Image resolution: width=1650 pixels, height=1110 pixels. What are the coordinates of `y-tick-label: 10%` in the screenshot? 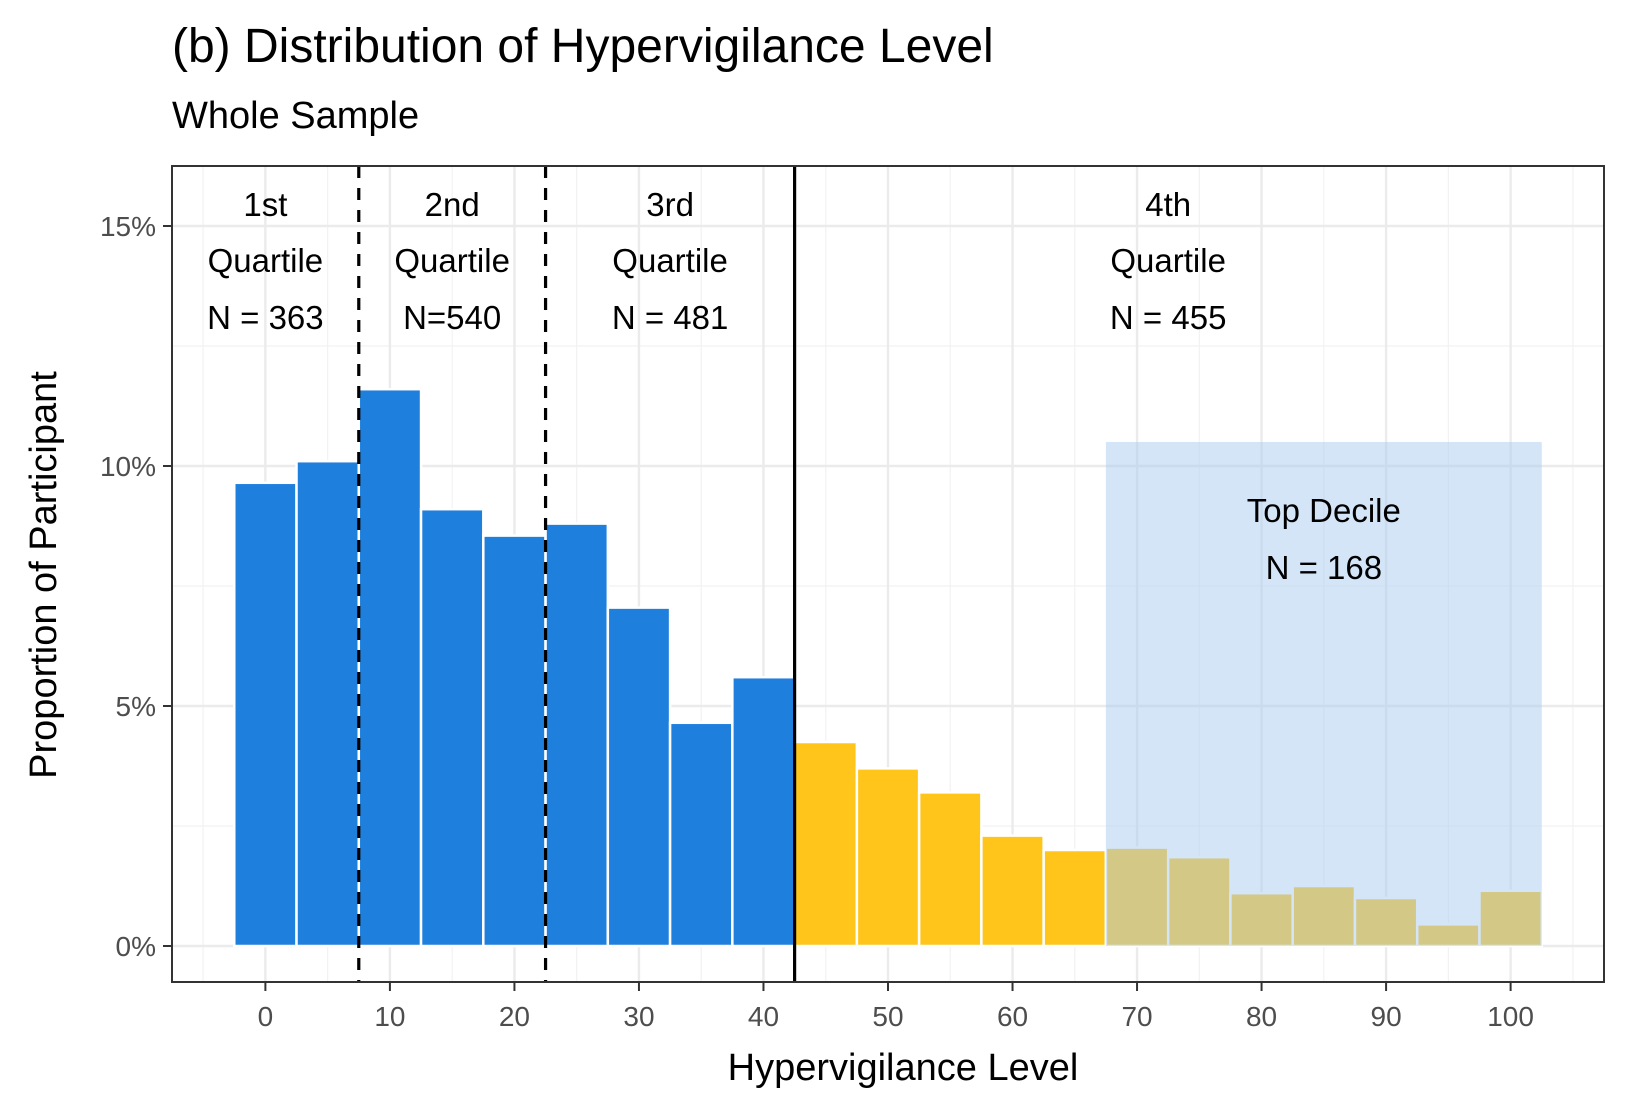 It's located at (128, 466).